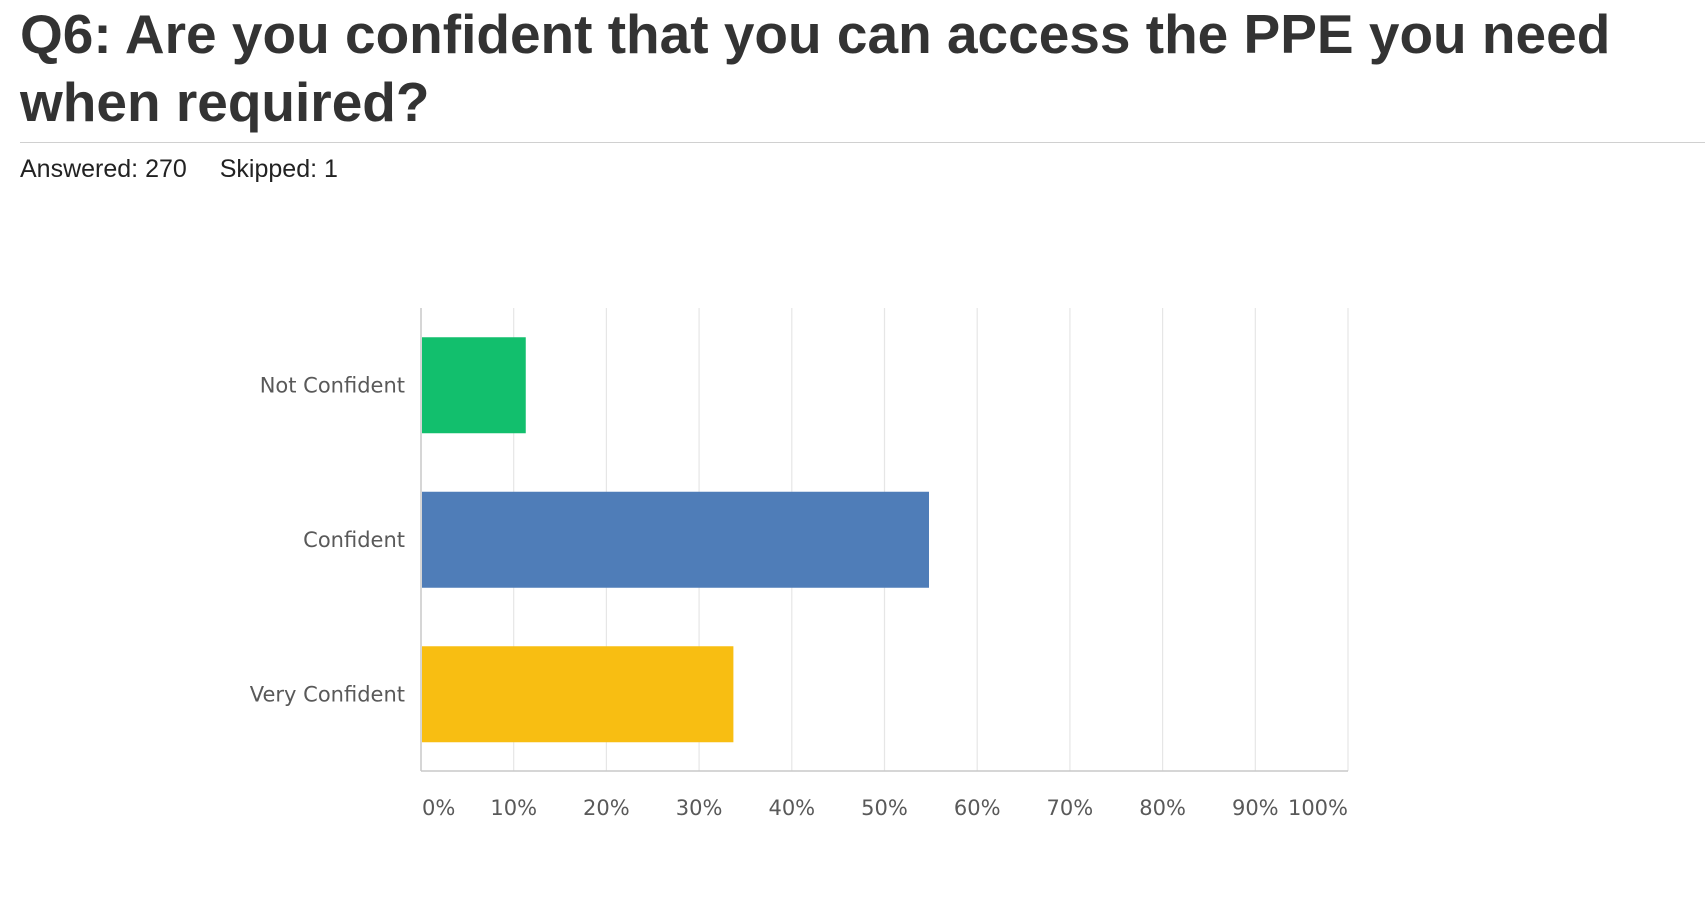 The width and height of the screenshot is (1705, 899). I want to click on skipped-stat: Skipped: 1, so click(279, 169).